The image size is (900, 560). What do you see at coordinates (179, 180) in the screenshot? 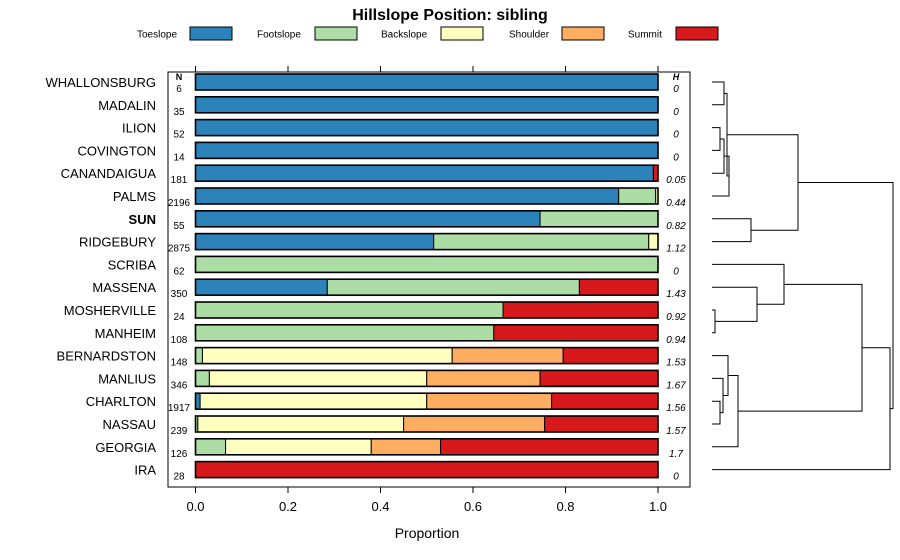
I see `n-value: 181` at bounding box center [179, 180].